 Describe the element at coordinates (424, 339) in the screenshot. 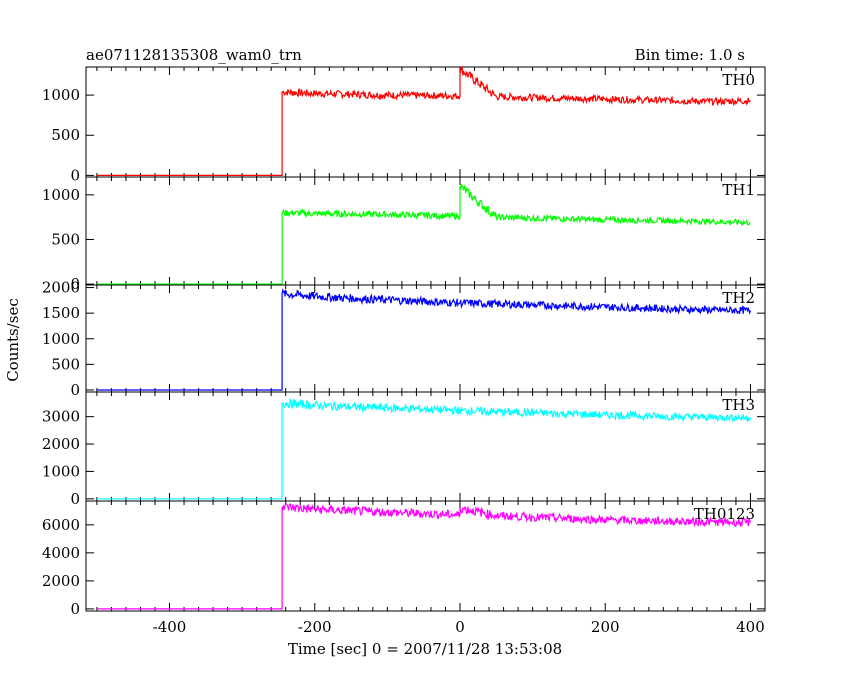

I see `series-line-th2` at that location.